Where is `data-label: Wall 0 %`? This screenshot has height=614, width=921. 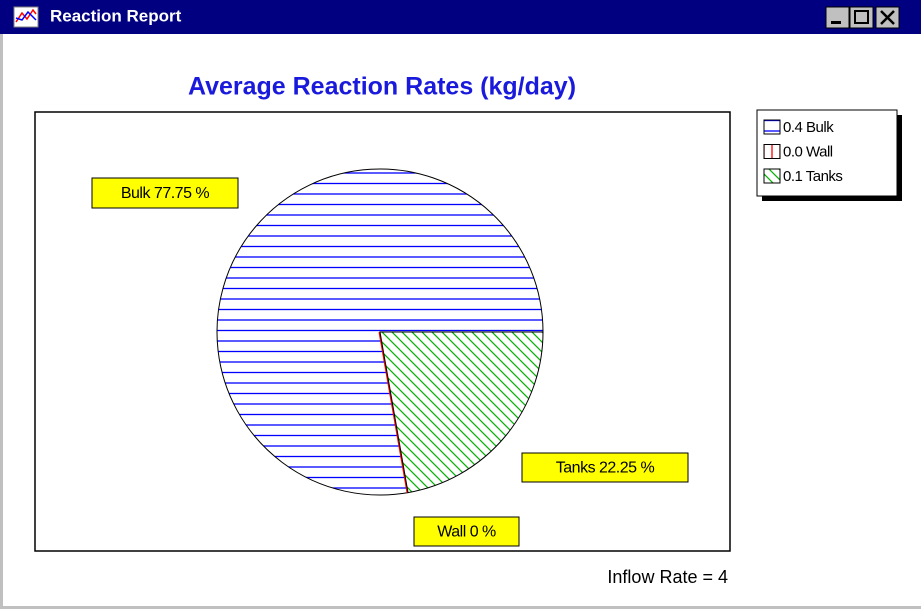
data-label: Wall 0 % is located at coordinates (466, 532).